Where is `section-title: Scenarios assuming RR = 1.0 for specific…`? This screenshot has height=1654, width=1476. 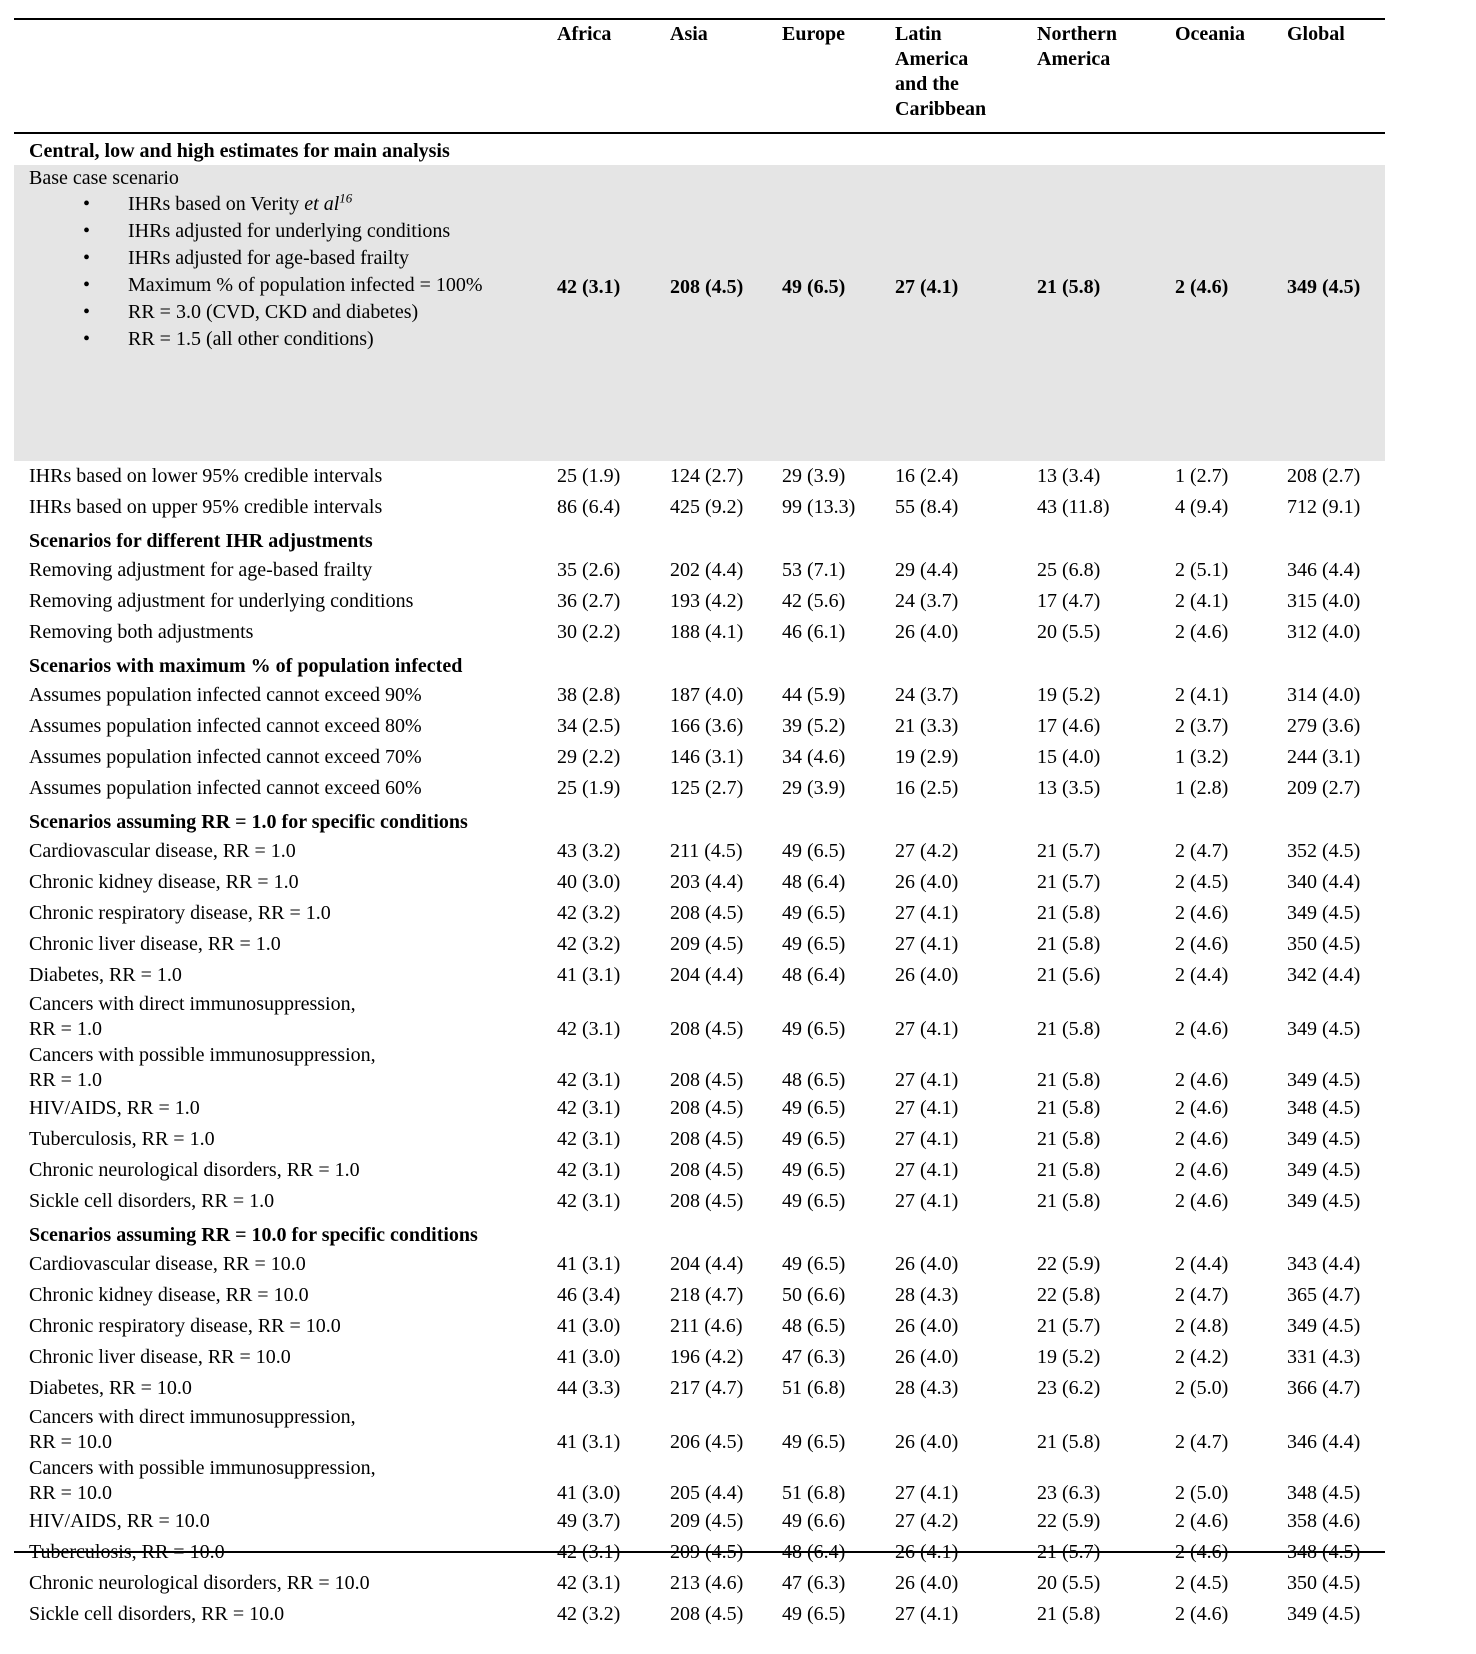
section-title: Scenarios assuming RR = 1.0 for specific… is located at coordinates (248, 822).